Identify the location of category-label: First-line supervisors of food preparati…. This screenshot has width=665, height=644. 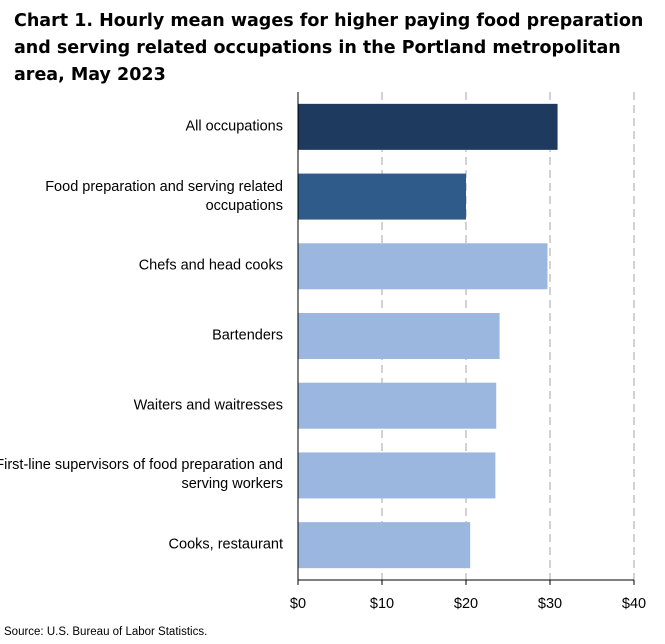
(141, 475).